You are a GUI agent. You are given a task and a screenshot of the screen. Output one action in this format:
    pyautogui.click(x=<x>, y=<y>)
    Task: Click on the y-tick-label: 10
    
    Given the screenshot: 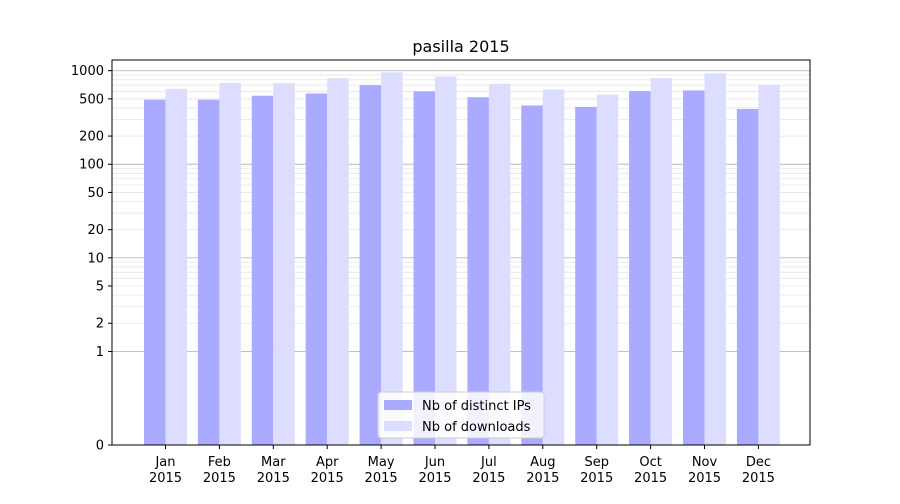 What is the action you would take?
    pyautogui.click(x=95, y=258)
    